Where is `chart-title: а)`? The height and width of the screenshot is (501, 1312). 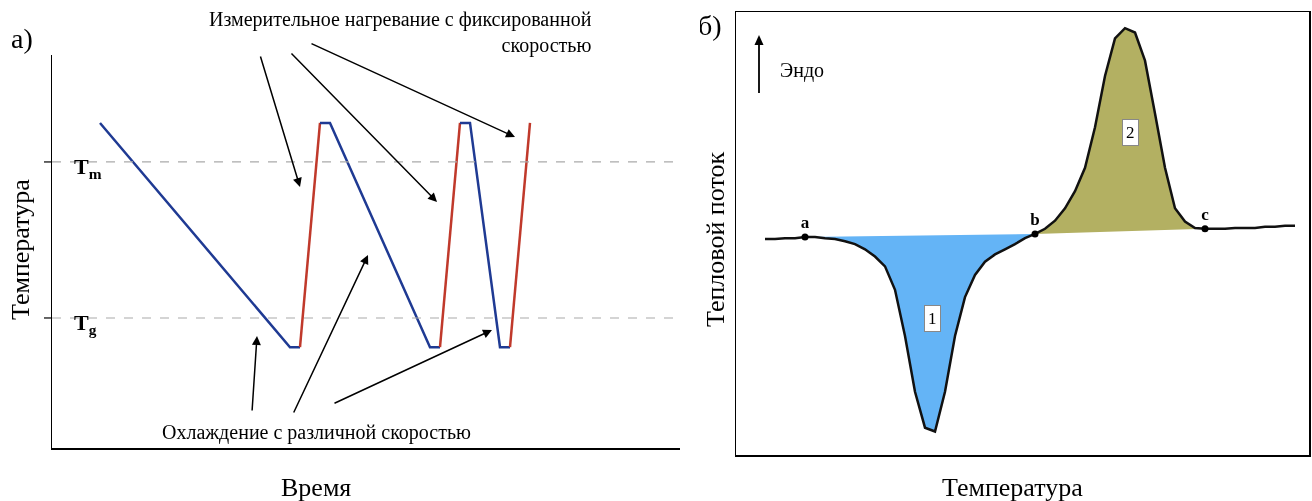
chart-title: а) is located at coordinates (22, 38).